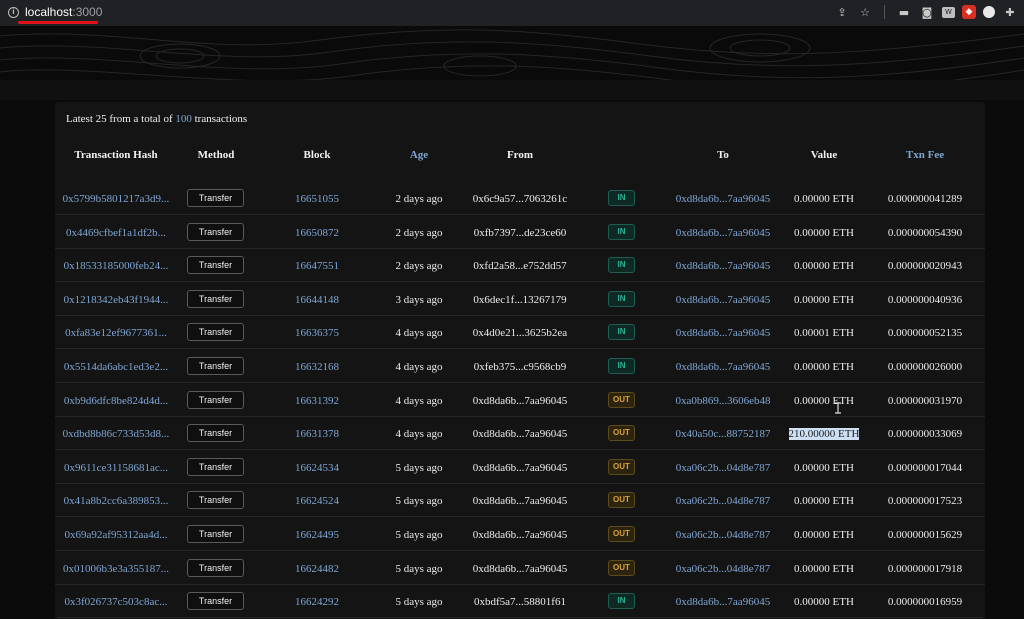  I want to click on block-link: 16632168, so click(317, 367).